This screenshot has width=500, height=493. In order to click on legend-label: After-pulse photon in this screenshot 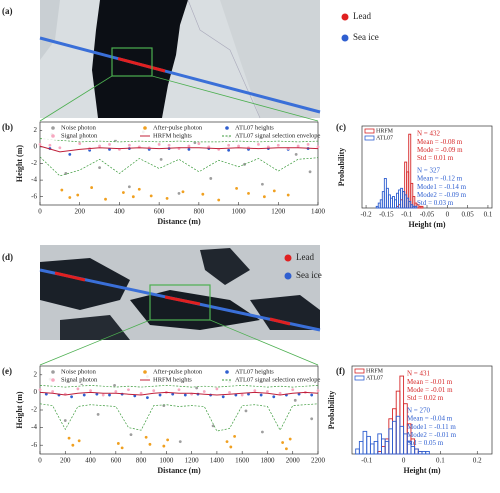, I will do `click(178, 127)`.